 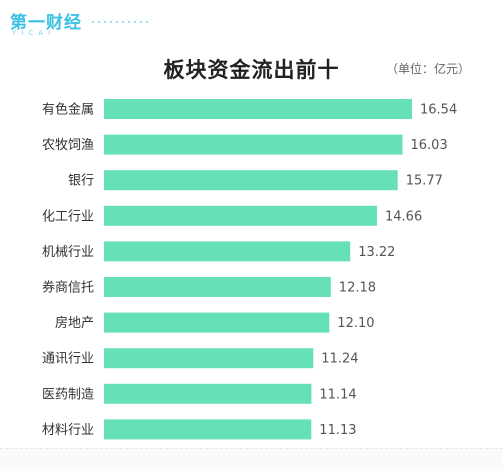 I want to click on footer-band, so click(x=251, y=458).